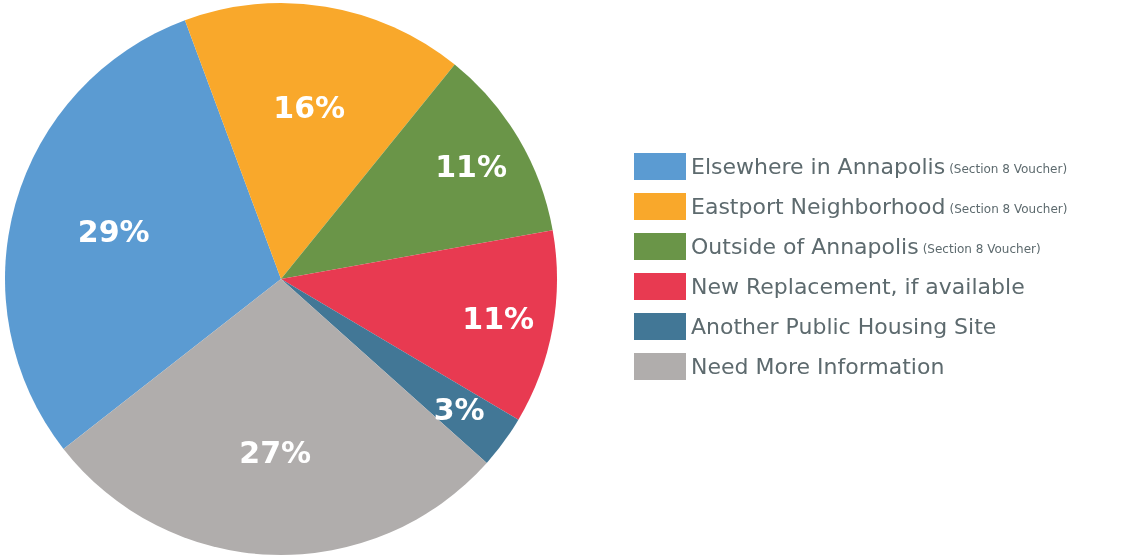 The width and height of the screenshot is (1143, 556). I want to click on legend-label: Elsewhere in Annapolis (Section 8 Voucher), so click(879, 166).